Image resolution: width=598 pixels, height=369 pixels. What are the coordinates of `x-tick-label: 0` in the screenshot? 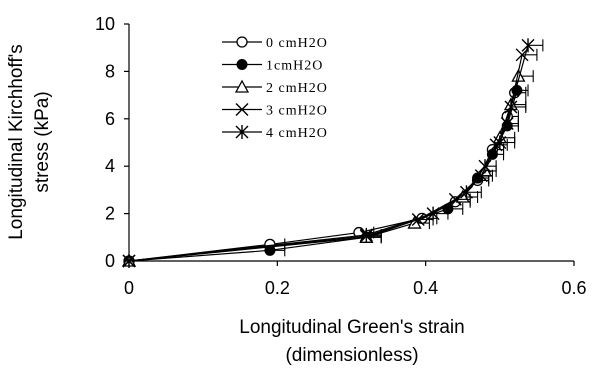 It's located at (129, 288).